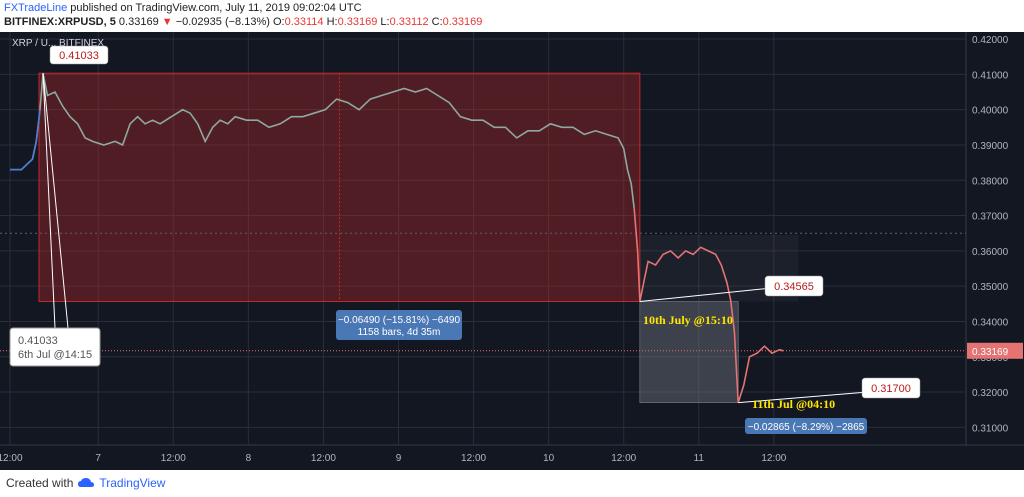  What do you see at coordinates (278, 22) in the screenshot?
I see `open-label: O:` at bounding box center [278, 22].